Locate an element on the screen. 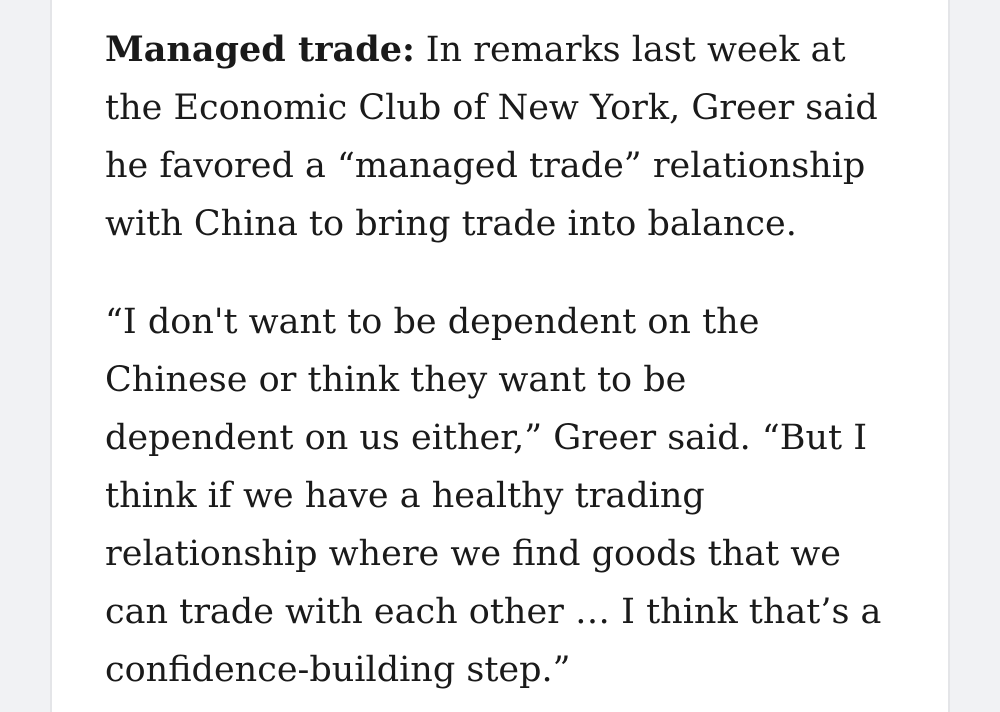 This screenshot has width=1000, height=712. paragraph-lead: Managed trade: is located at coordinates (260, 49).